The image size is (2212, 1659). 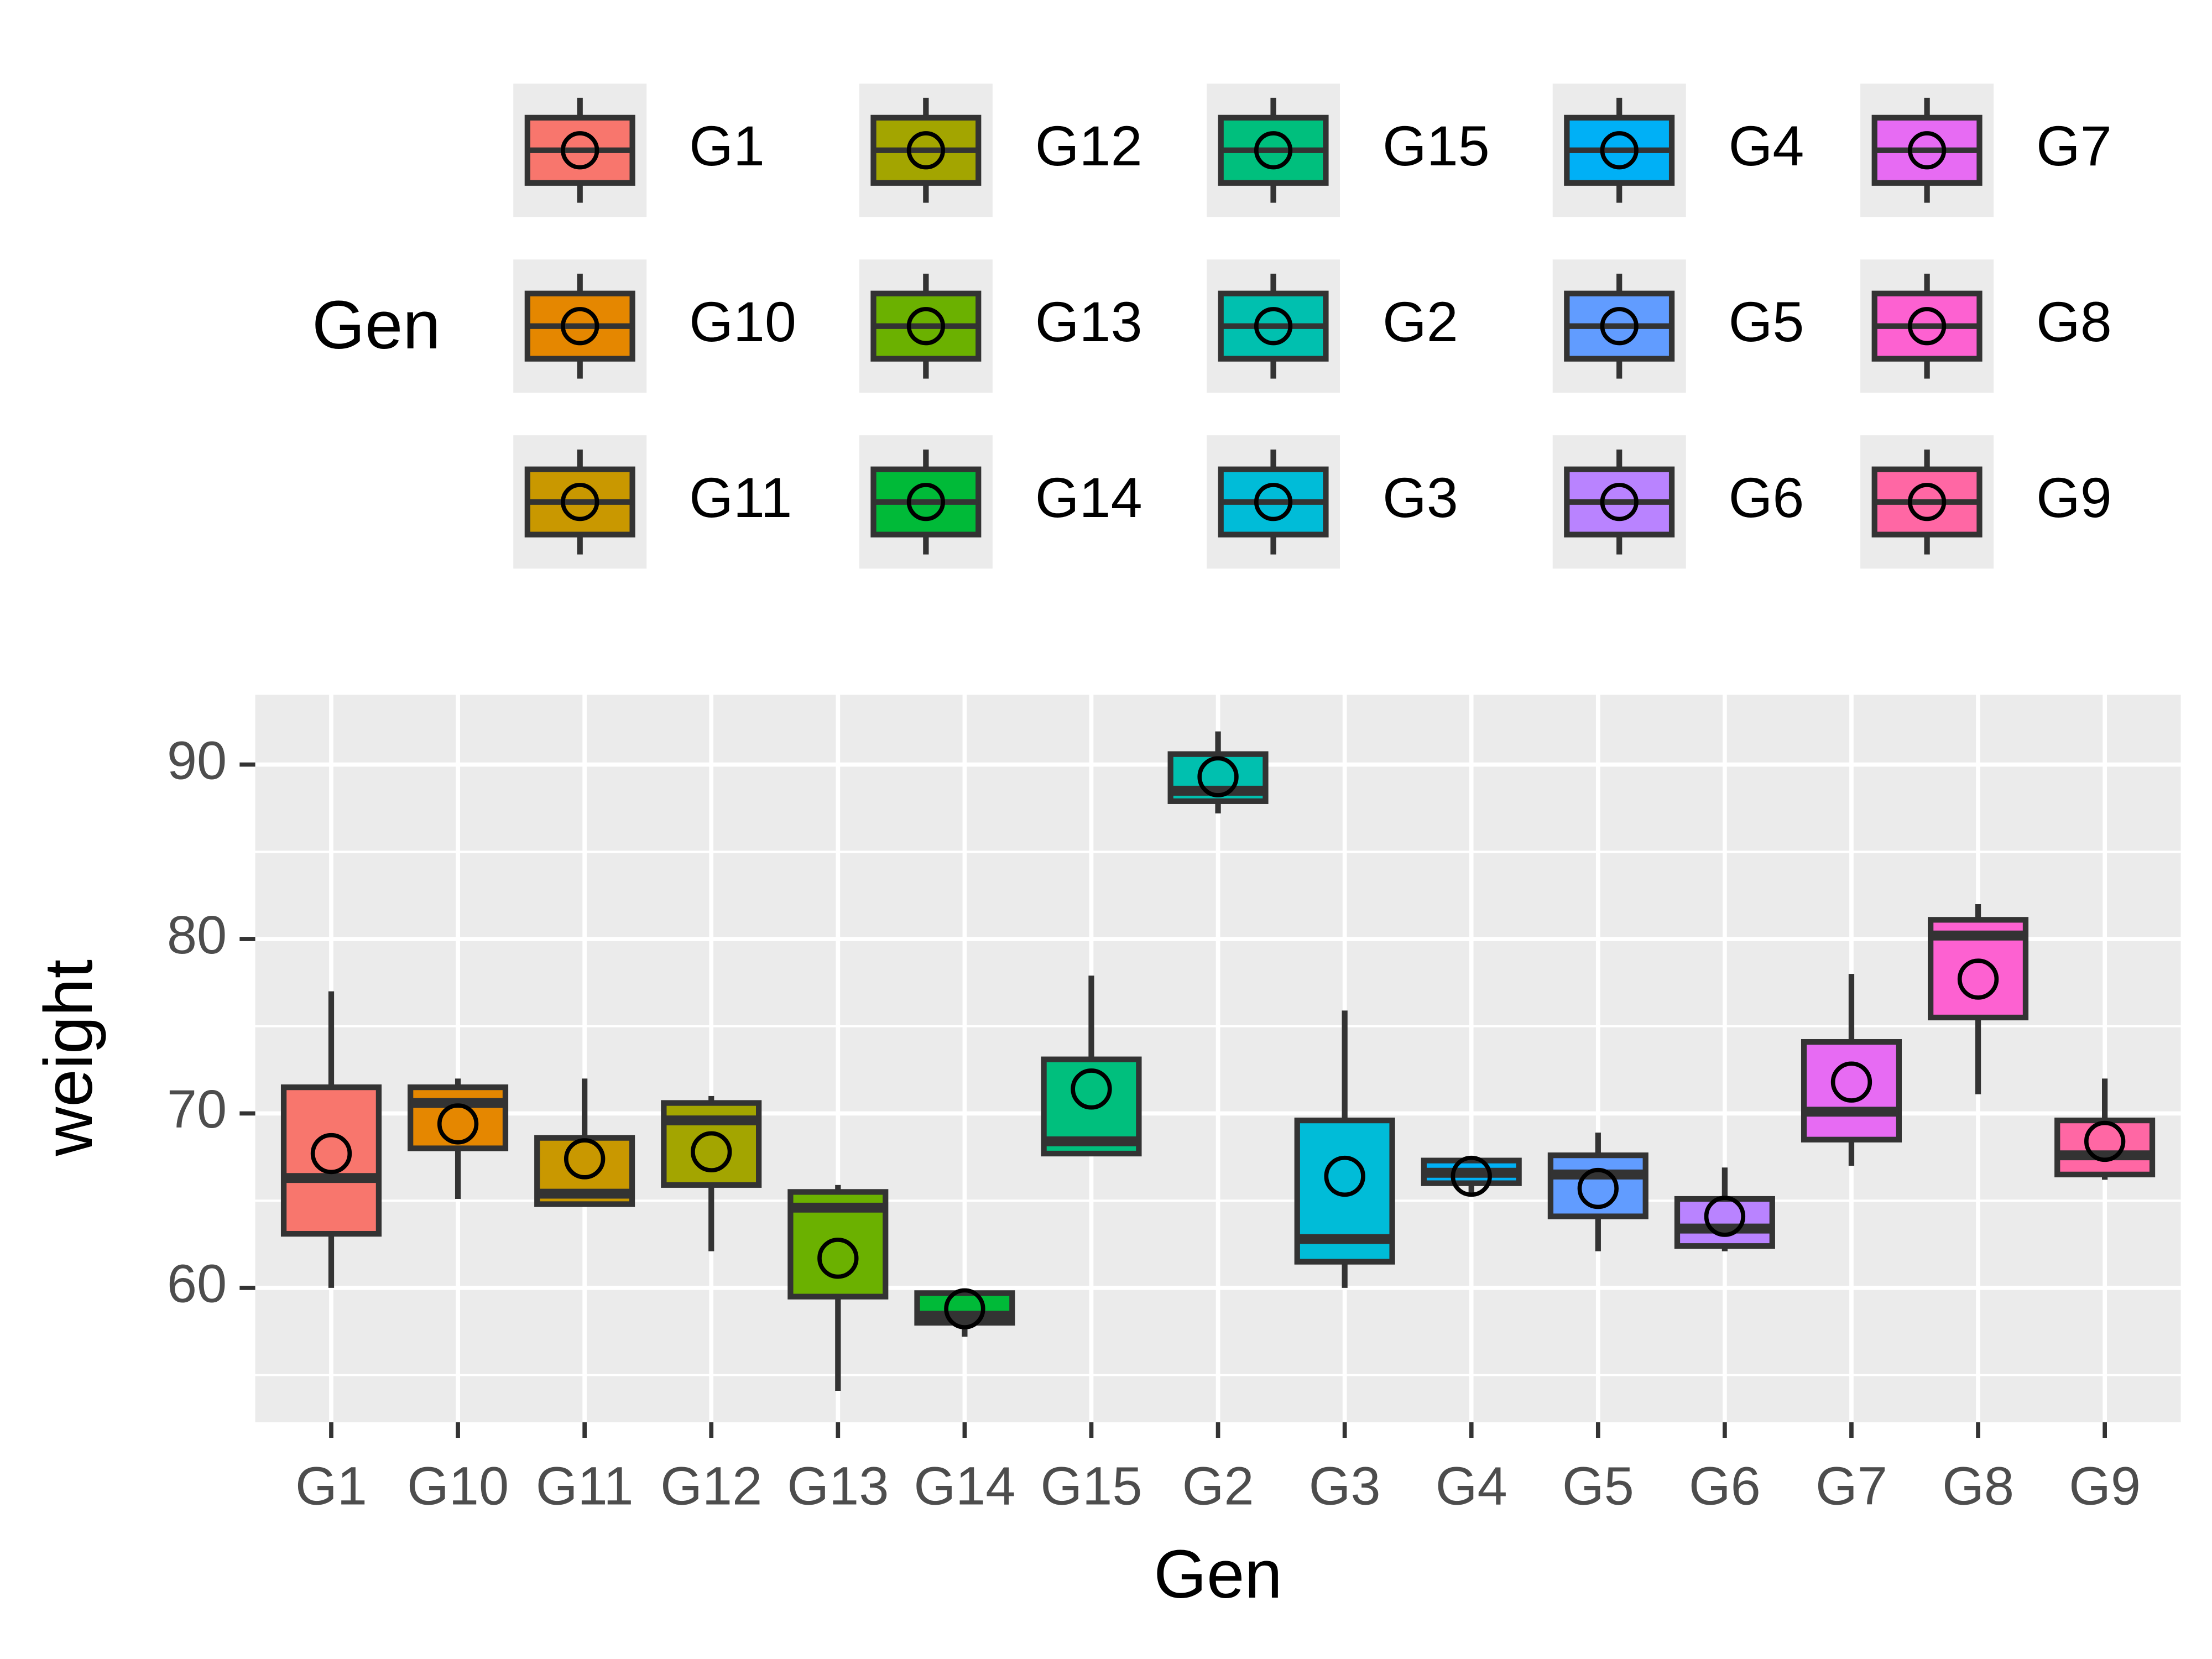 What do you see at coordinates (1437, 146) in the screenshot?
I see `legend-label: G15` at bounding box center [1437, 146].